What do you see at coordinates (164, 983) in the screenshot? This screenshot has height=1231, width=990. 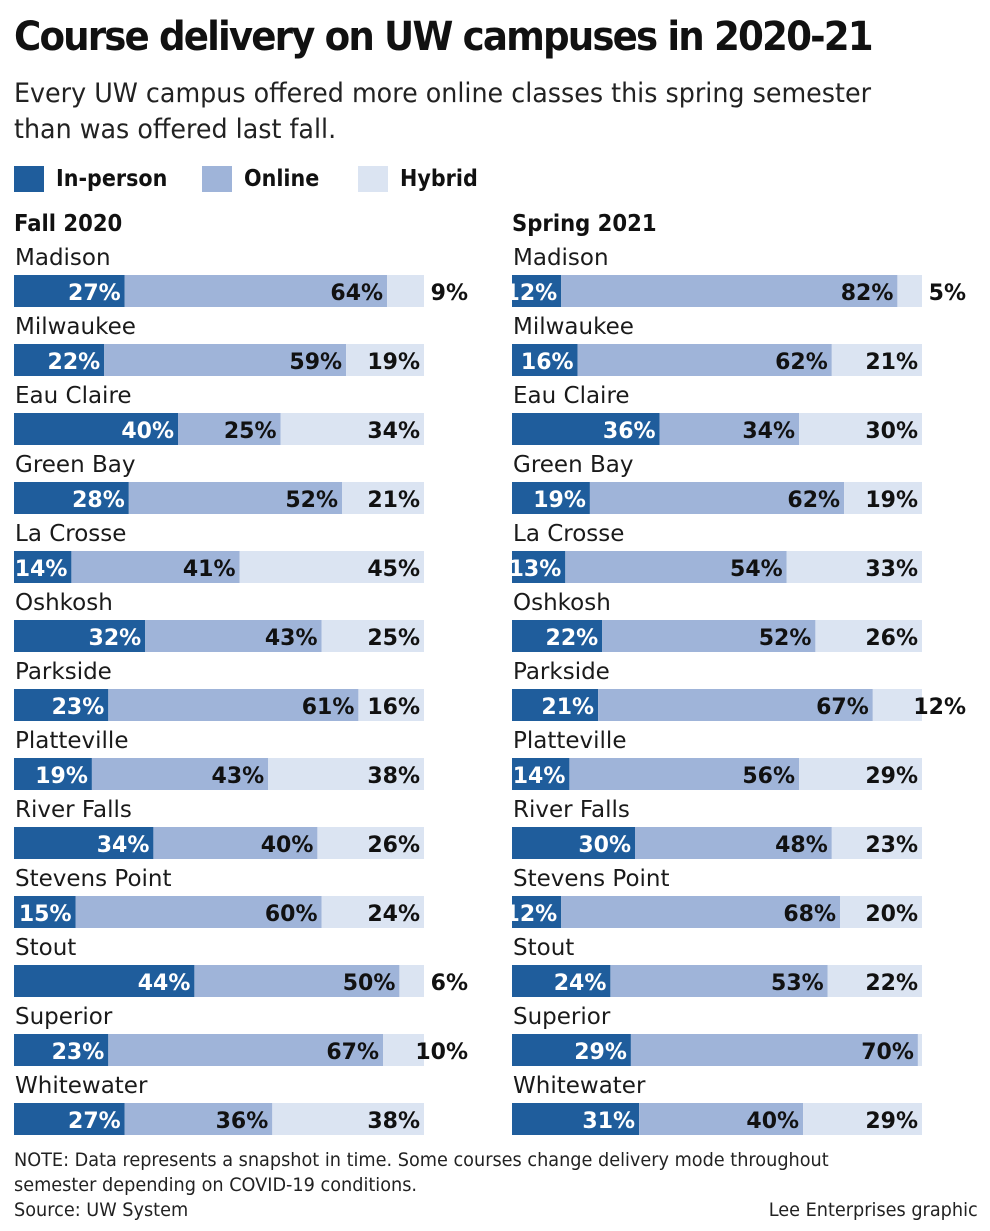 I see `value-label-fall-stout-in-person: 44%` at bounding box center [164, 983].